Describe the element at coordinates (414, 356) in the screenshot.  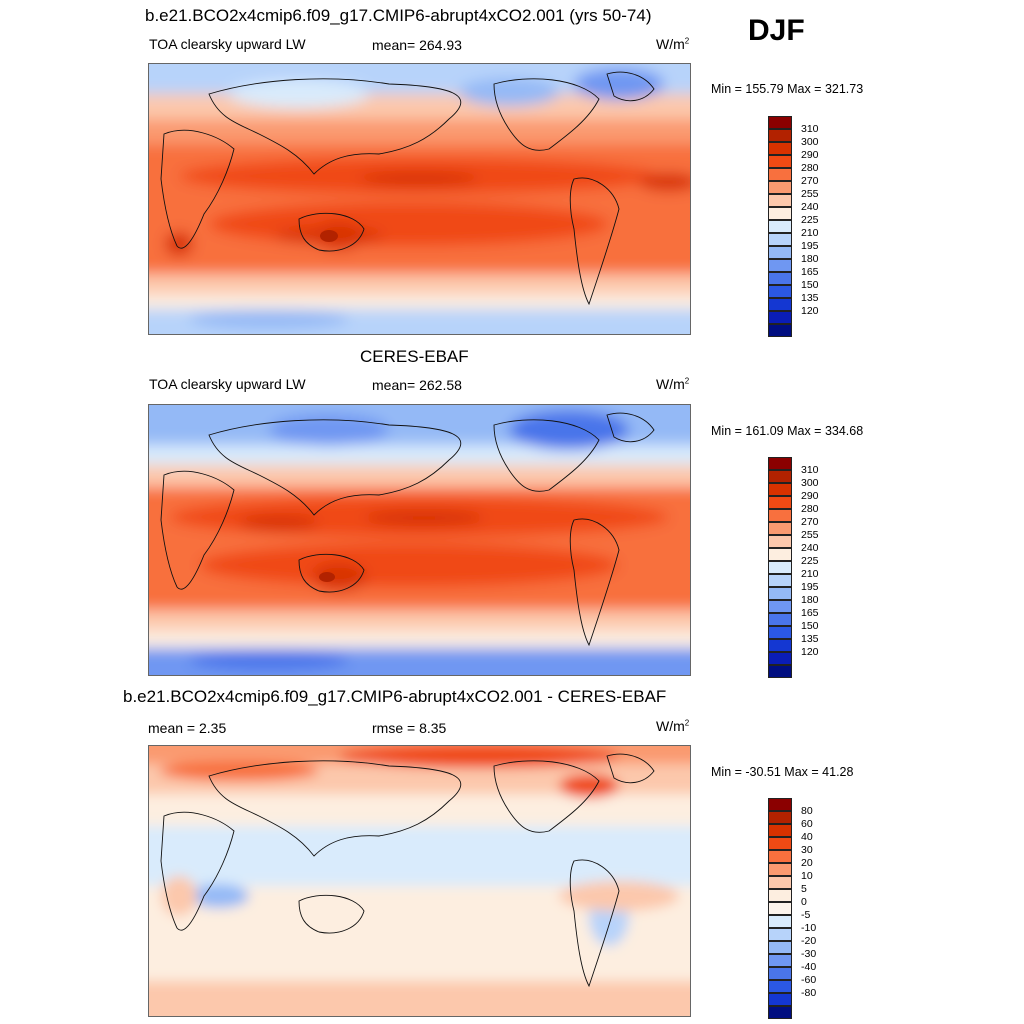
I see `panel-2-title: CERES-EBAF` at that location.